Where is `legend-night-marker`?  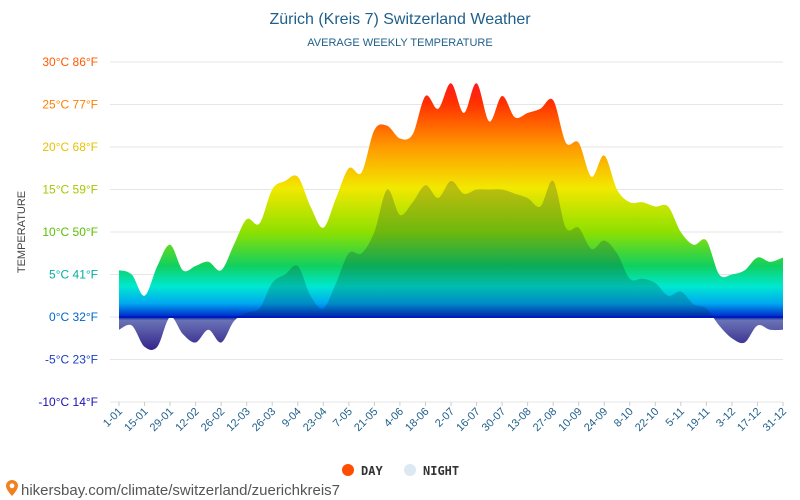
legend-night-marker is located at coordinates (410, 470).